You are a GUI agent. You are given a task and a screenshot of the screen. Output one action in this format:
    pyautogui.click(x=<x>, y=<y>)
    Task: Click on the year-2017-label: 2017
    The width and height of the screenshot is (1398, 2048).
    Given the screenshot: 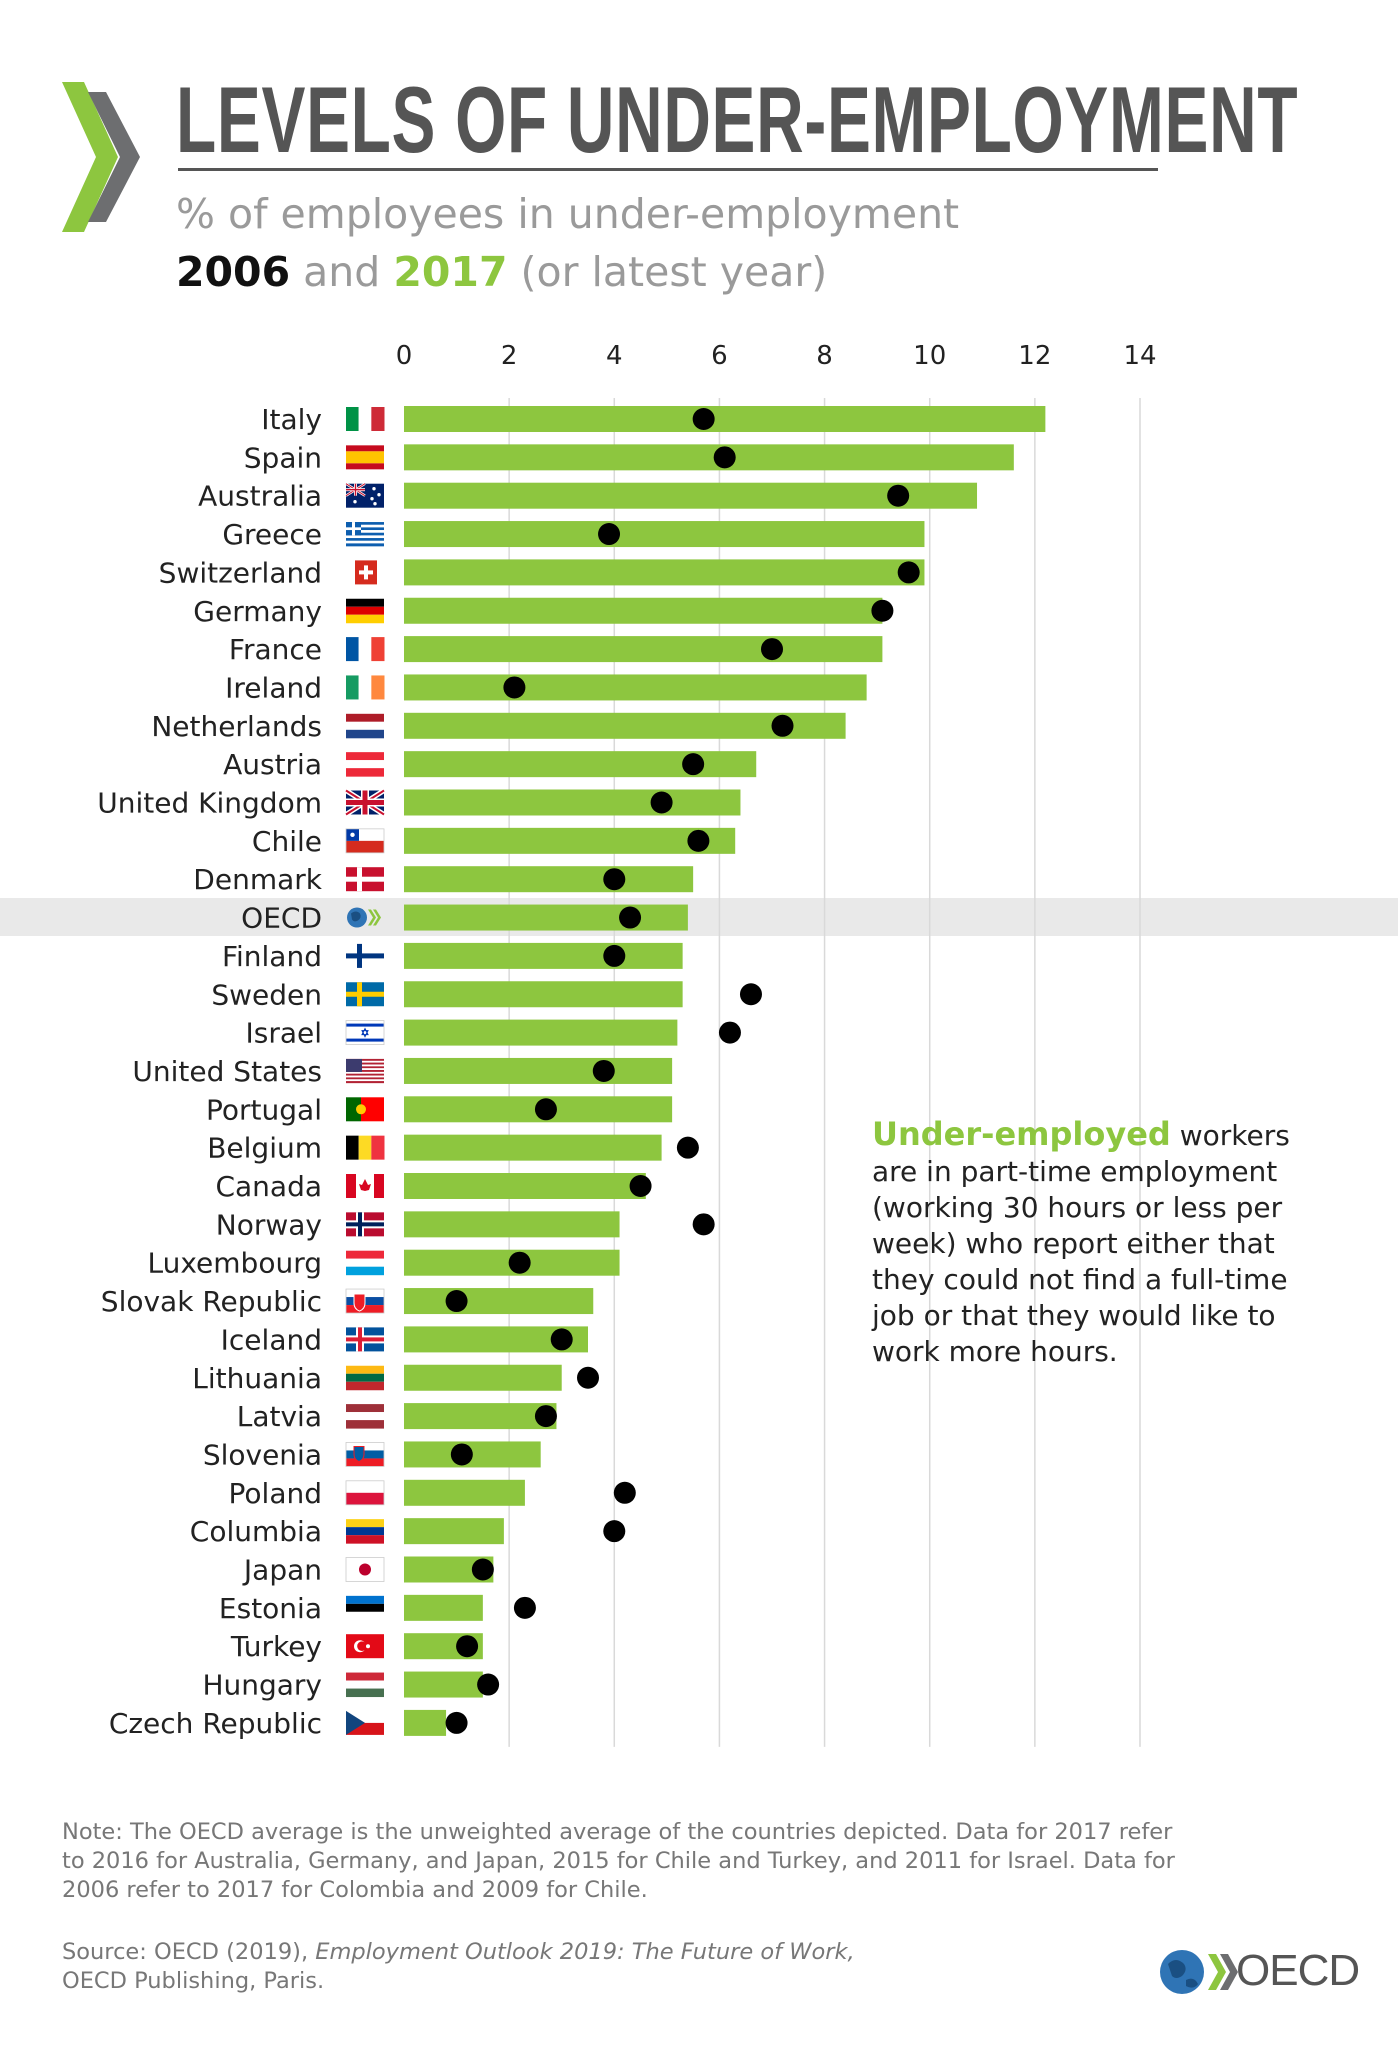 What is the action you would take?
    pyautogui.click(x=450, y=272)
    